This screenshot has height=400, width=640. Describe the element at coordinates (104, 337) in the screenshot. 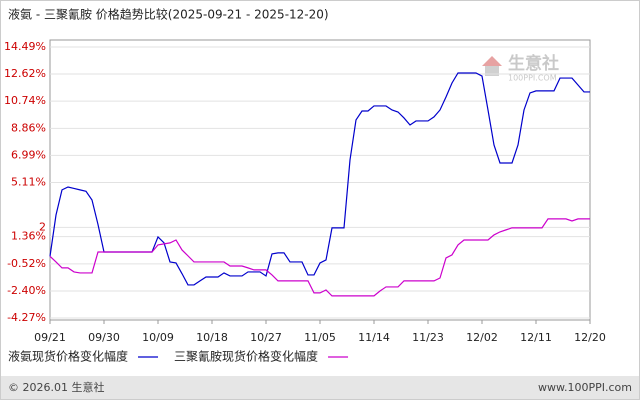

I see `x-tick-label: 09/30` at that location.